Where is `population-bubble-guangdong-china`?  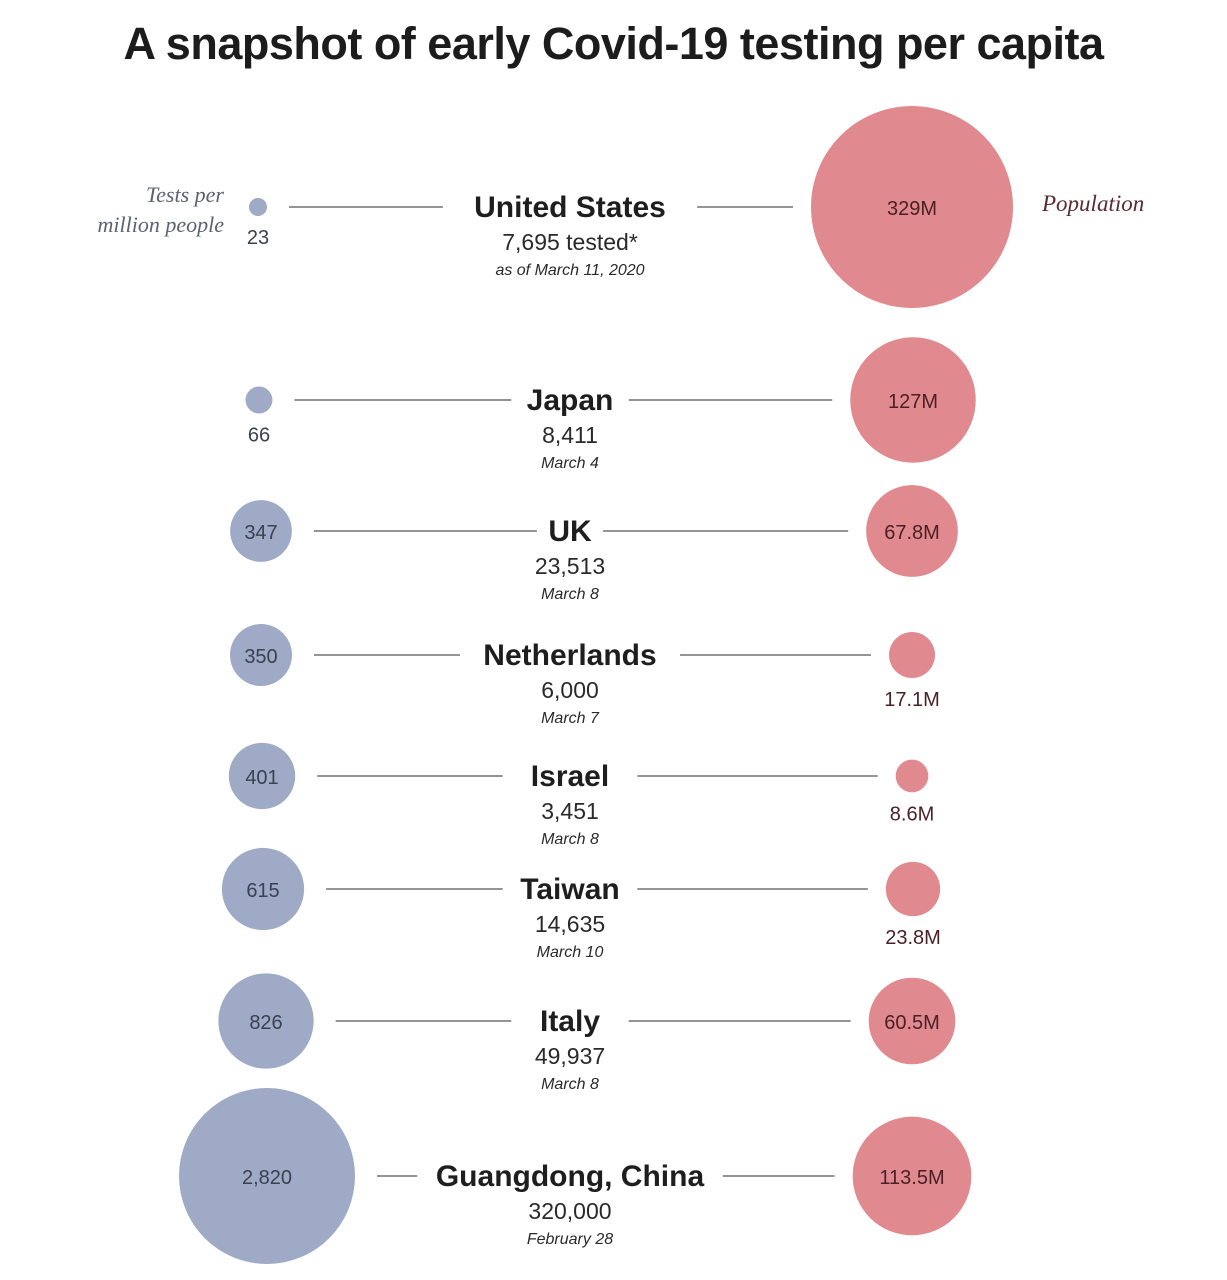
population-bubble-guangdong-china is located at coordinates (912, 1176).